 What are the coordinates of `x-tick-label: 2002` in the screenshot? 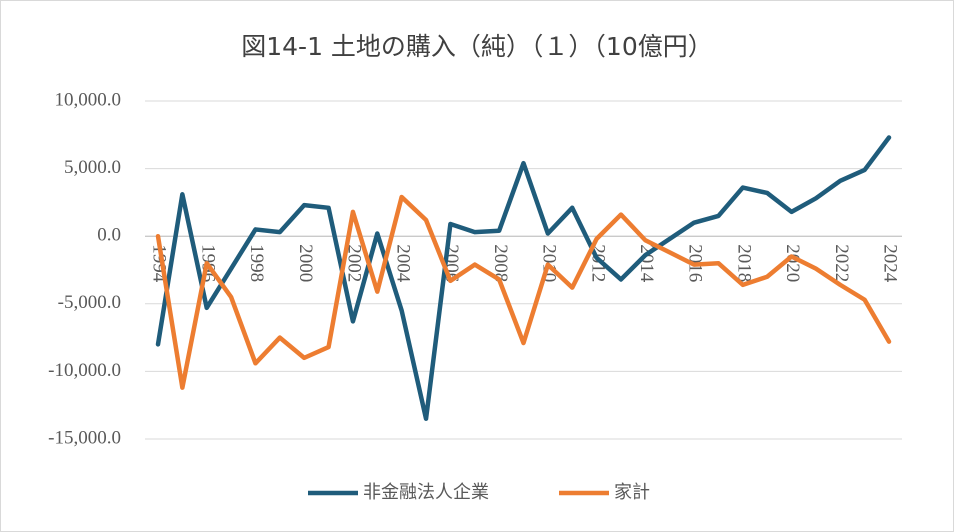 It's located at (354, 263).